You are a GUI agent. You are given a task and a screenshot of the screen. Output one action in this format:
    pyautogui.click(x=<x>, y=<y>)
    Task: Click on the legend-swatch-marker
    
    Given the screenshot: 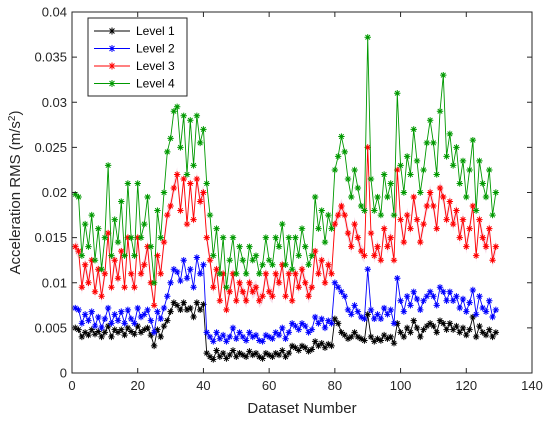 What is the action you would take?
    pyautogui.click(x=112, y=31)
    